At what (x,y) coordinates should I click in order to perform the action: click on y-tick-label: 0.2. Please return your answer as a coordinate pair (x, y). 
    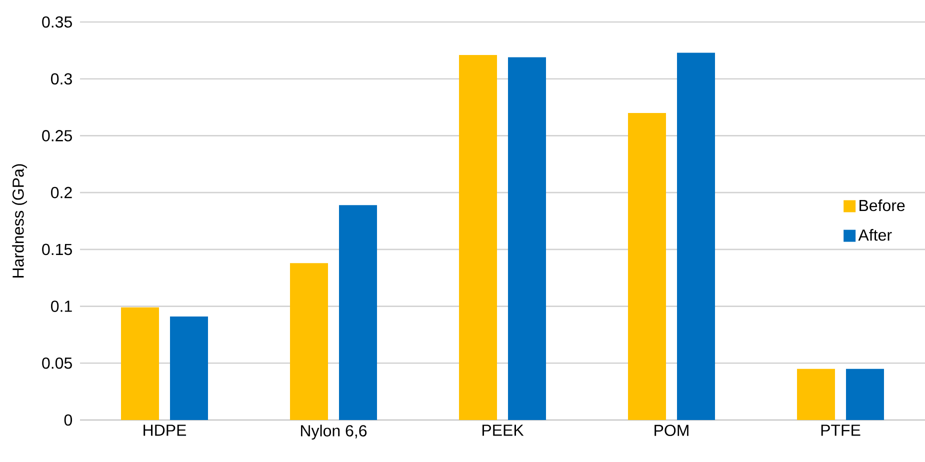
    Looking at the image, I should click on (61, 192).